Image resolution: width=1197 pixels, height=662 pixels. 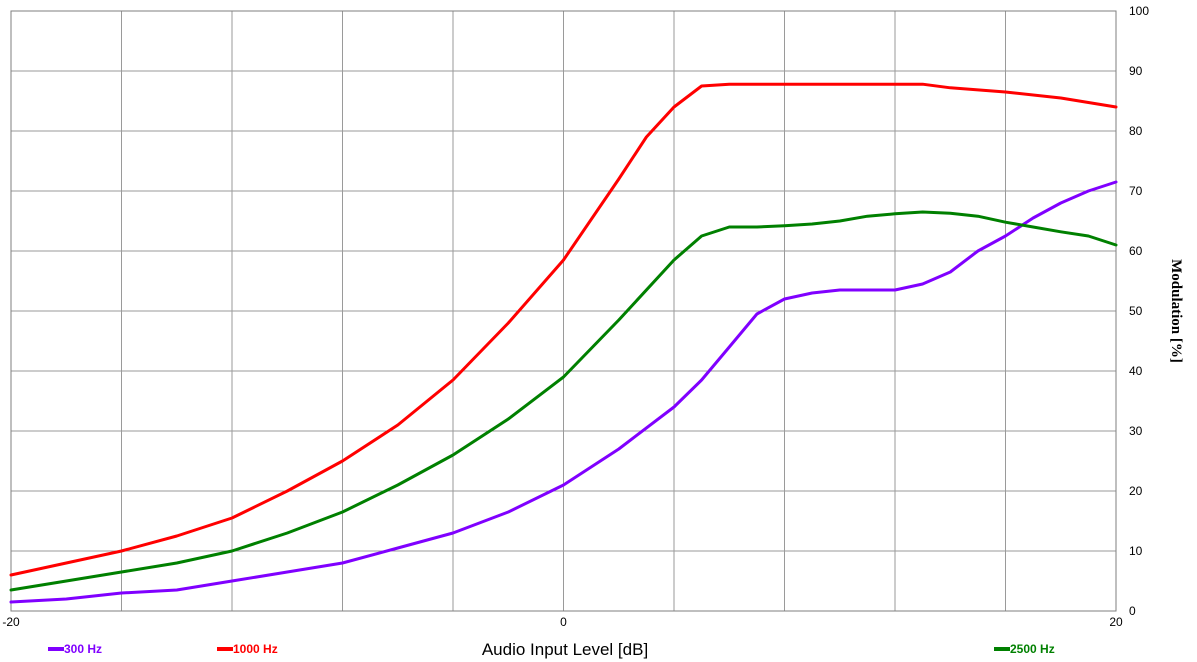 What do you see at coordinates (11, 622) in the screenshot?
I see `x-tick-label: -20` at bounding box center [11, 622].